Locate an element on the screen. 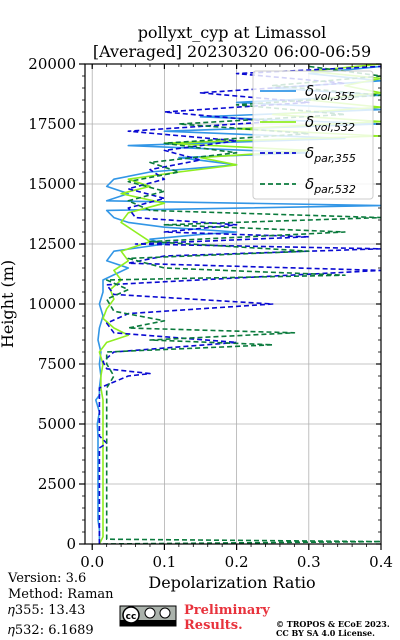  method-text: Method: Raman is located at coordinates (61, 594).